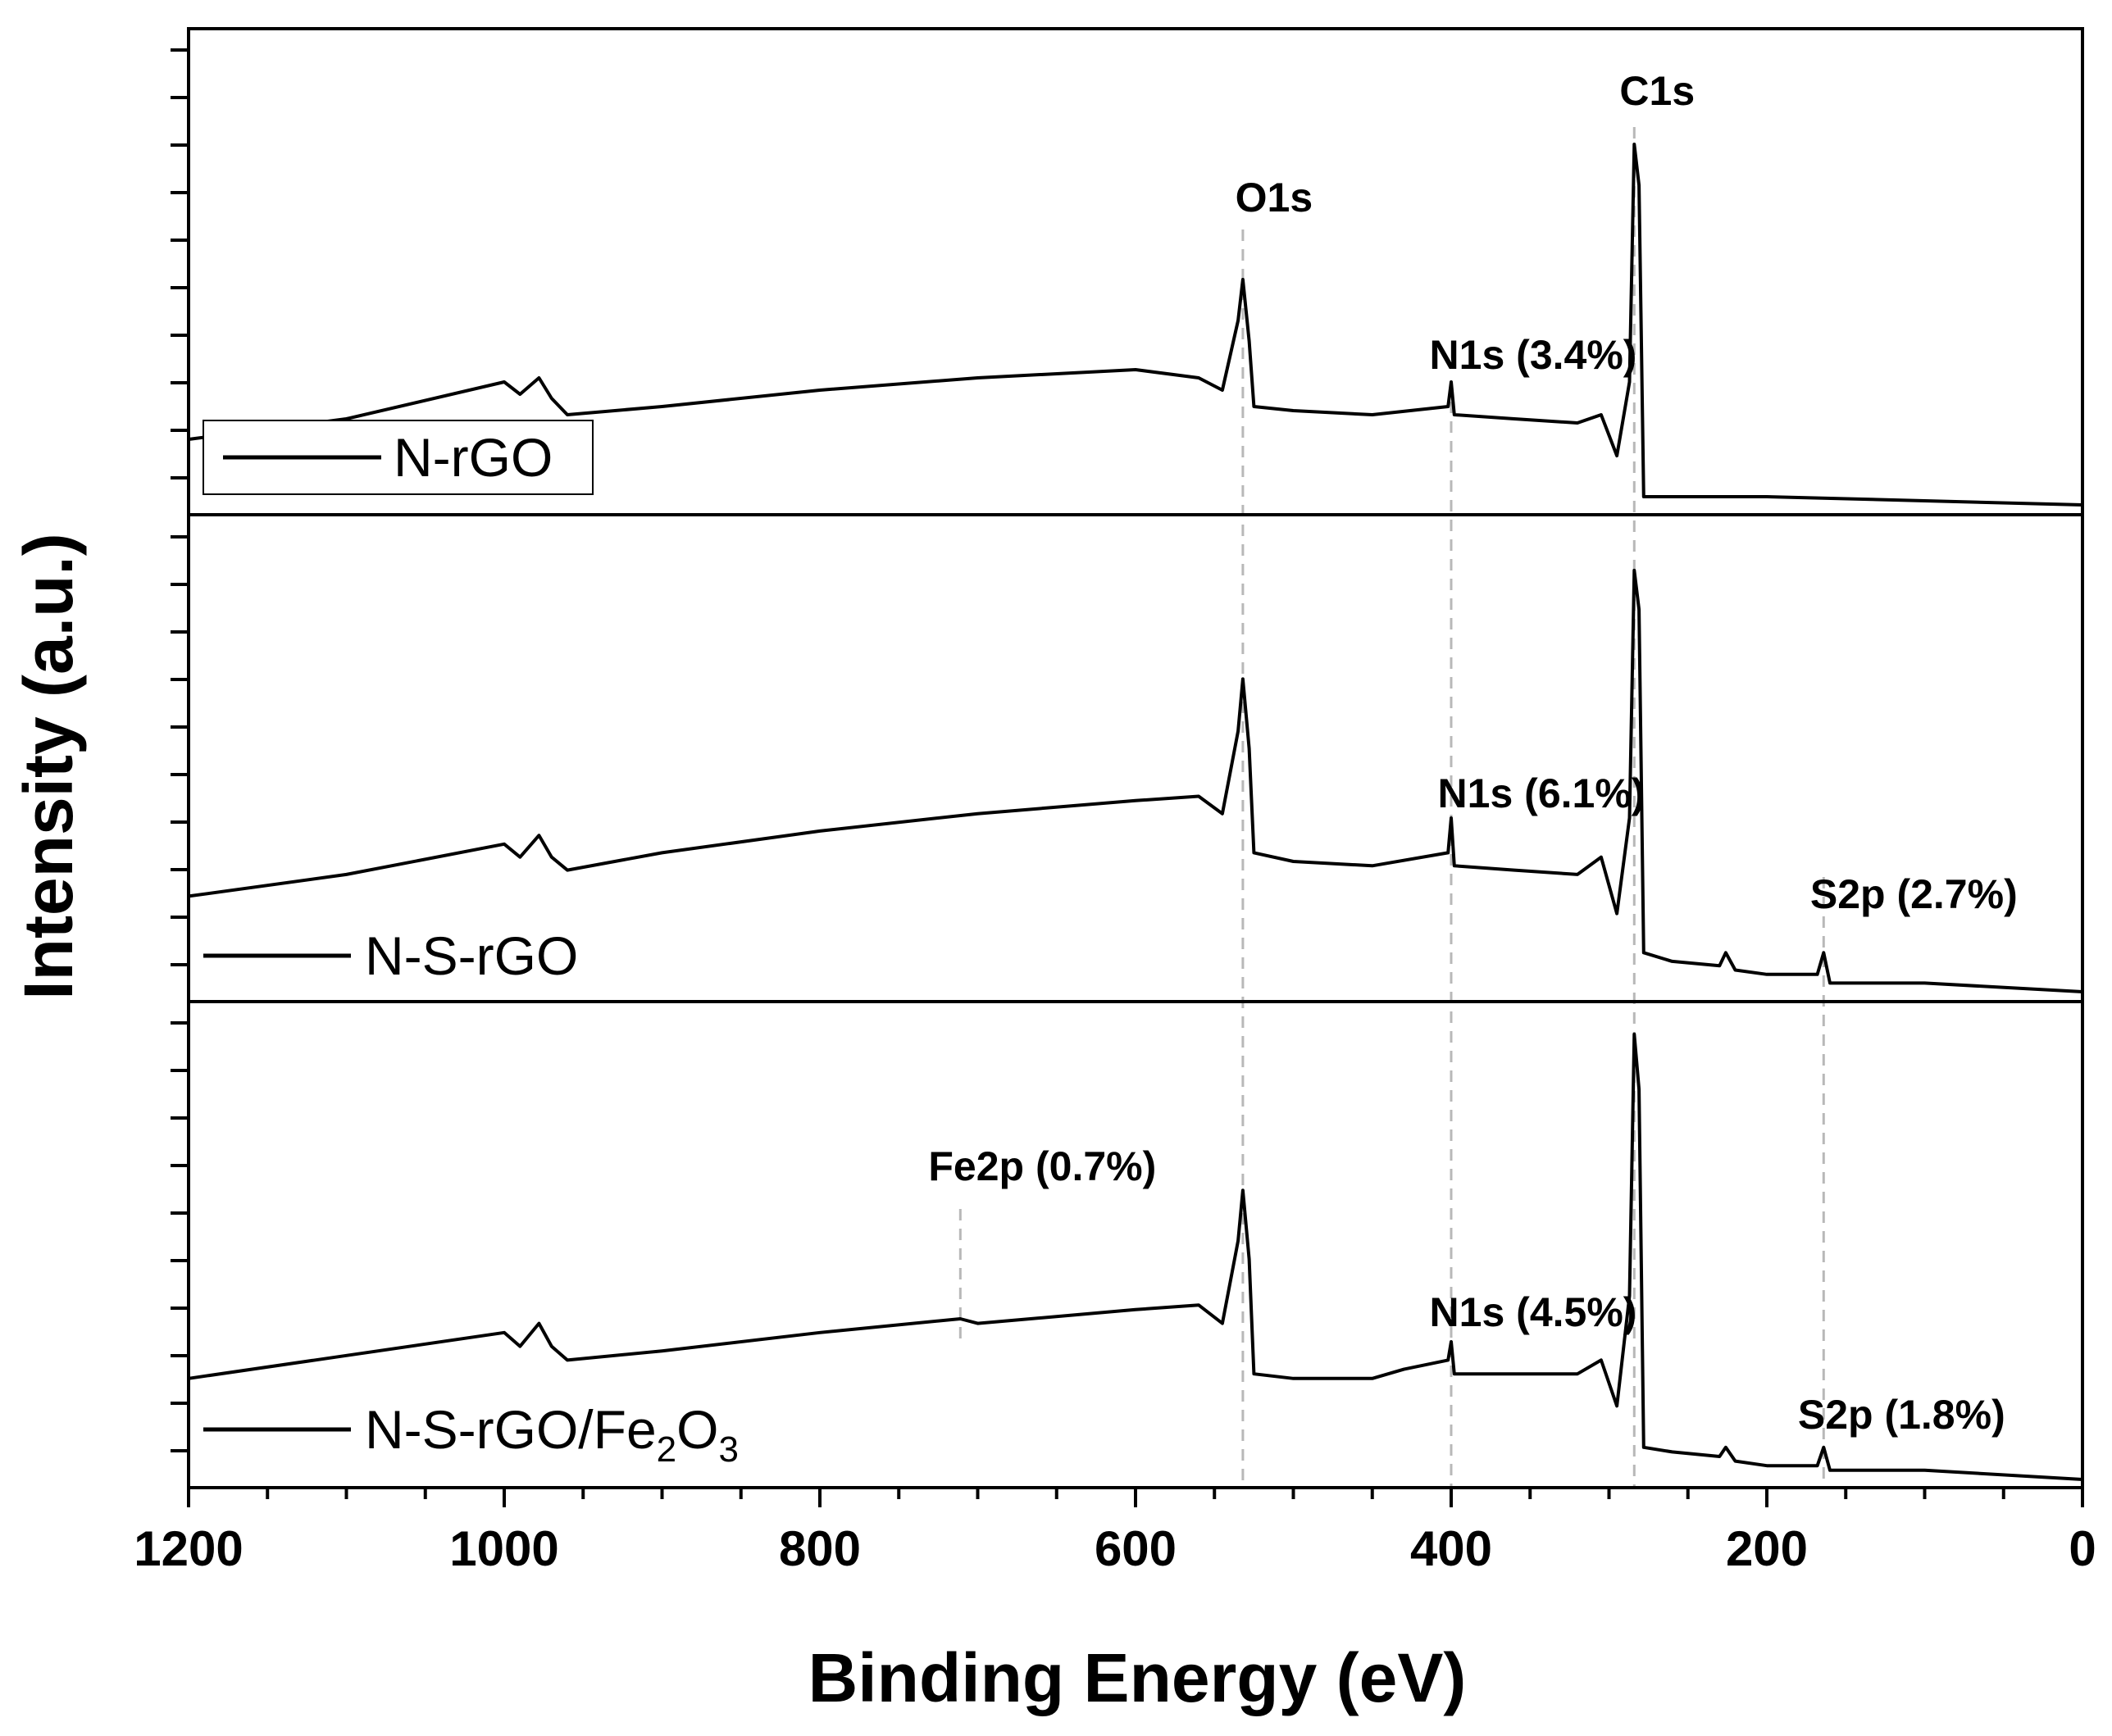 The height and width of the screenshot is (1736, 2112). I want to click on x-axis-title: Binding Energy (eV), so click(1137, 1677).